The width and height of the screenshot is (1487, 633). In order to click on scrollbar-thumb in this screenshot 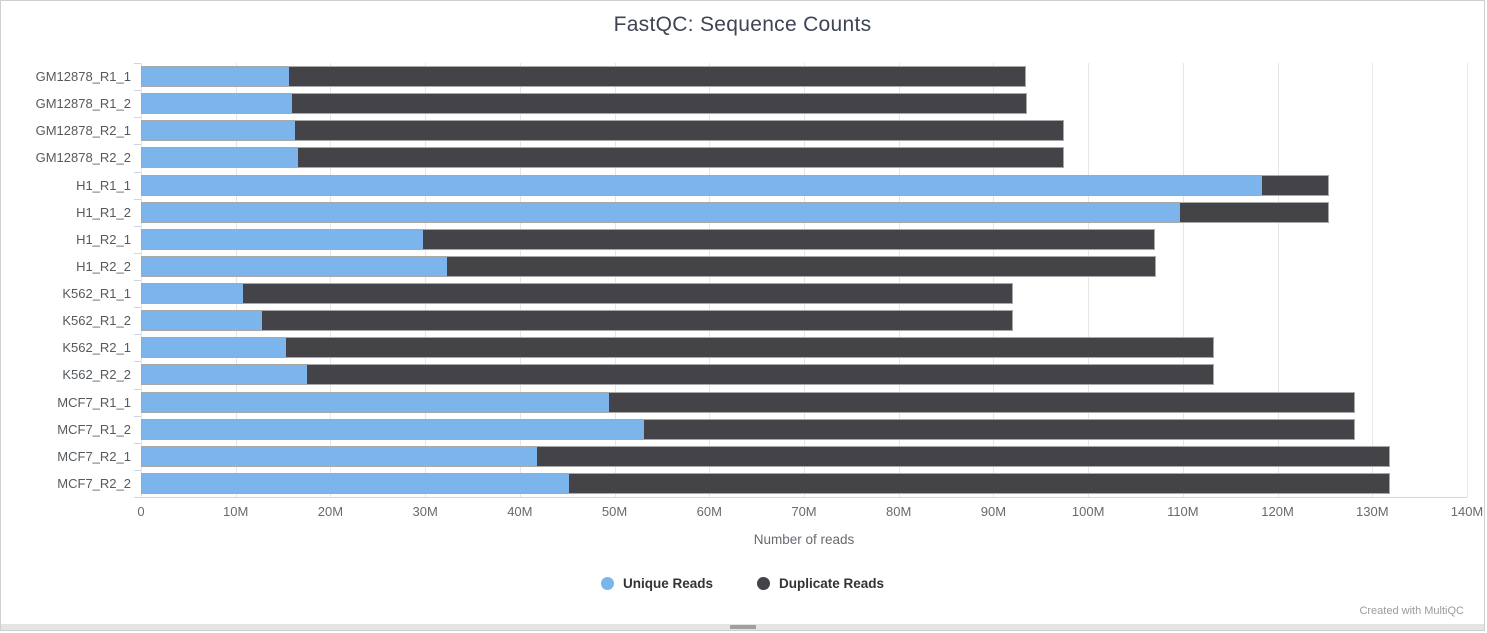, I will do `click(742, 627)`.